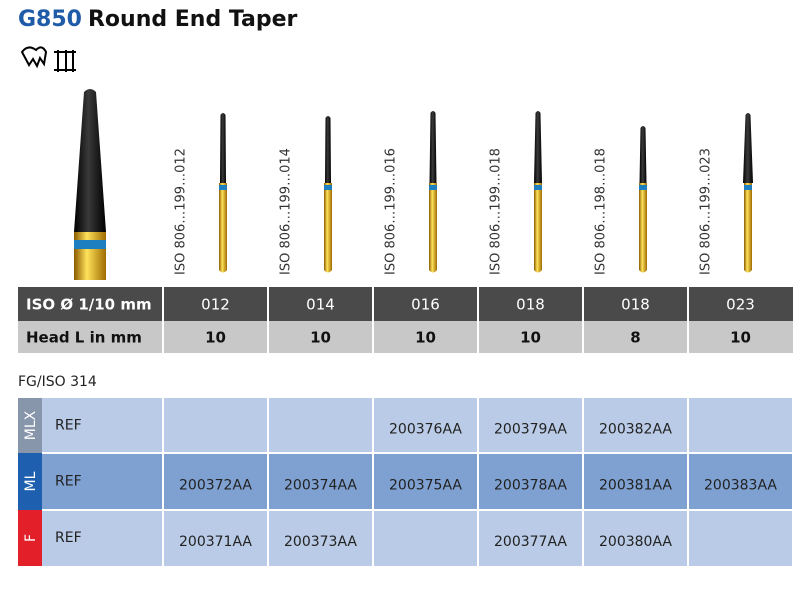  Describe the element at coordinates (706, 211) in the screenshot. I see `iso-label: ISO 806…199…023` at that location.